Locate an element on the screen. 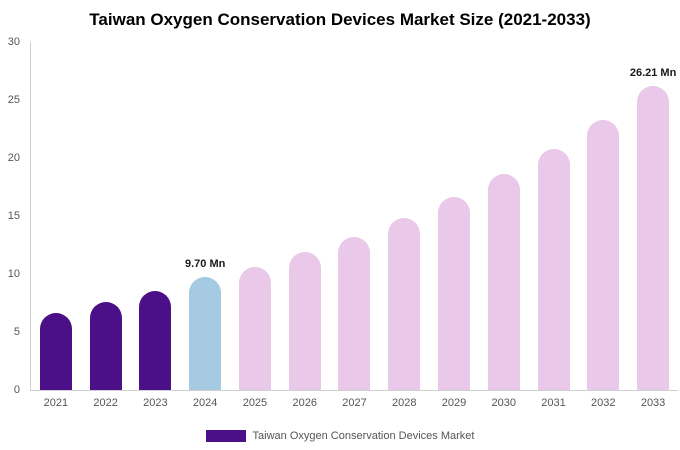 The height and width of the screenshot is (450, 680). bar-2030 is located at coordinates (503, 282).